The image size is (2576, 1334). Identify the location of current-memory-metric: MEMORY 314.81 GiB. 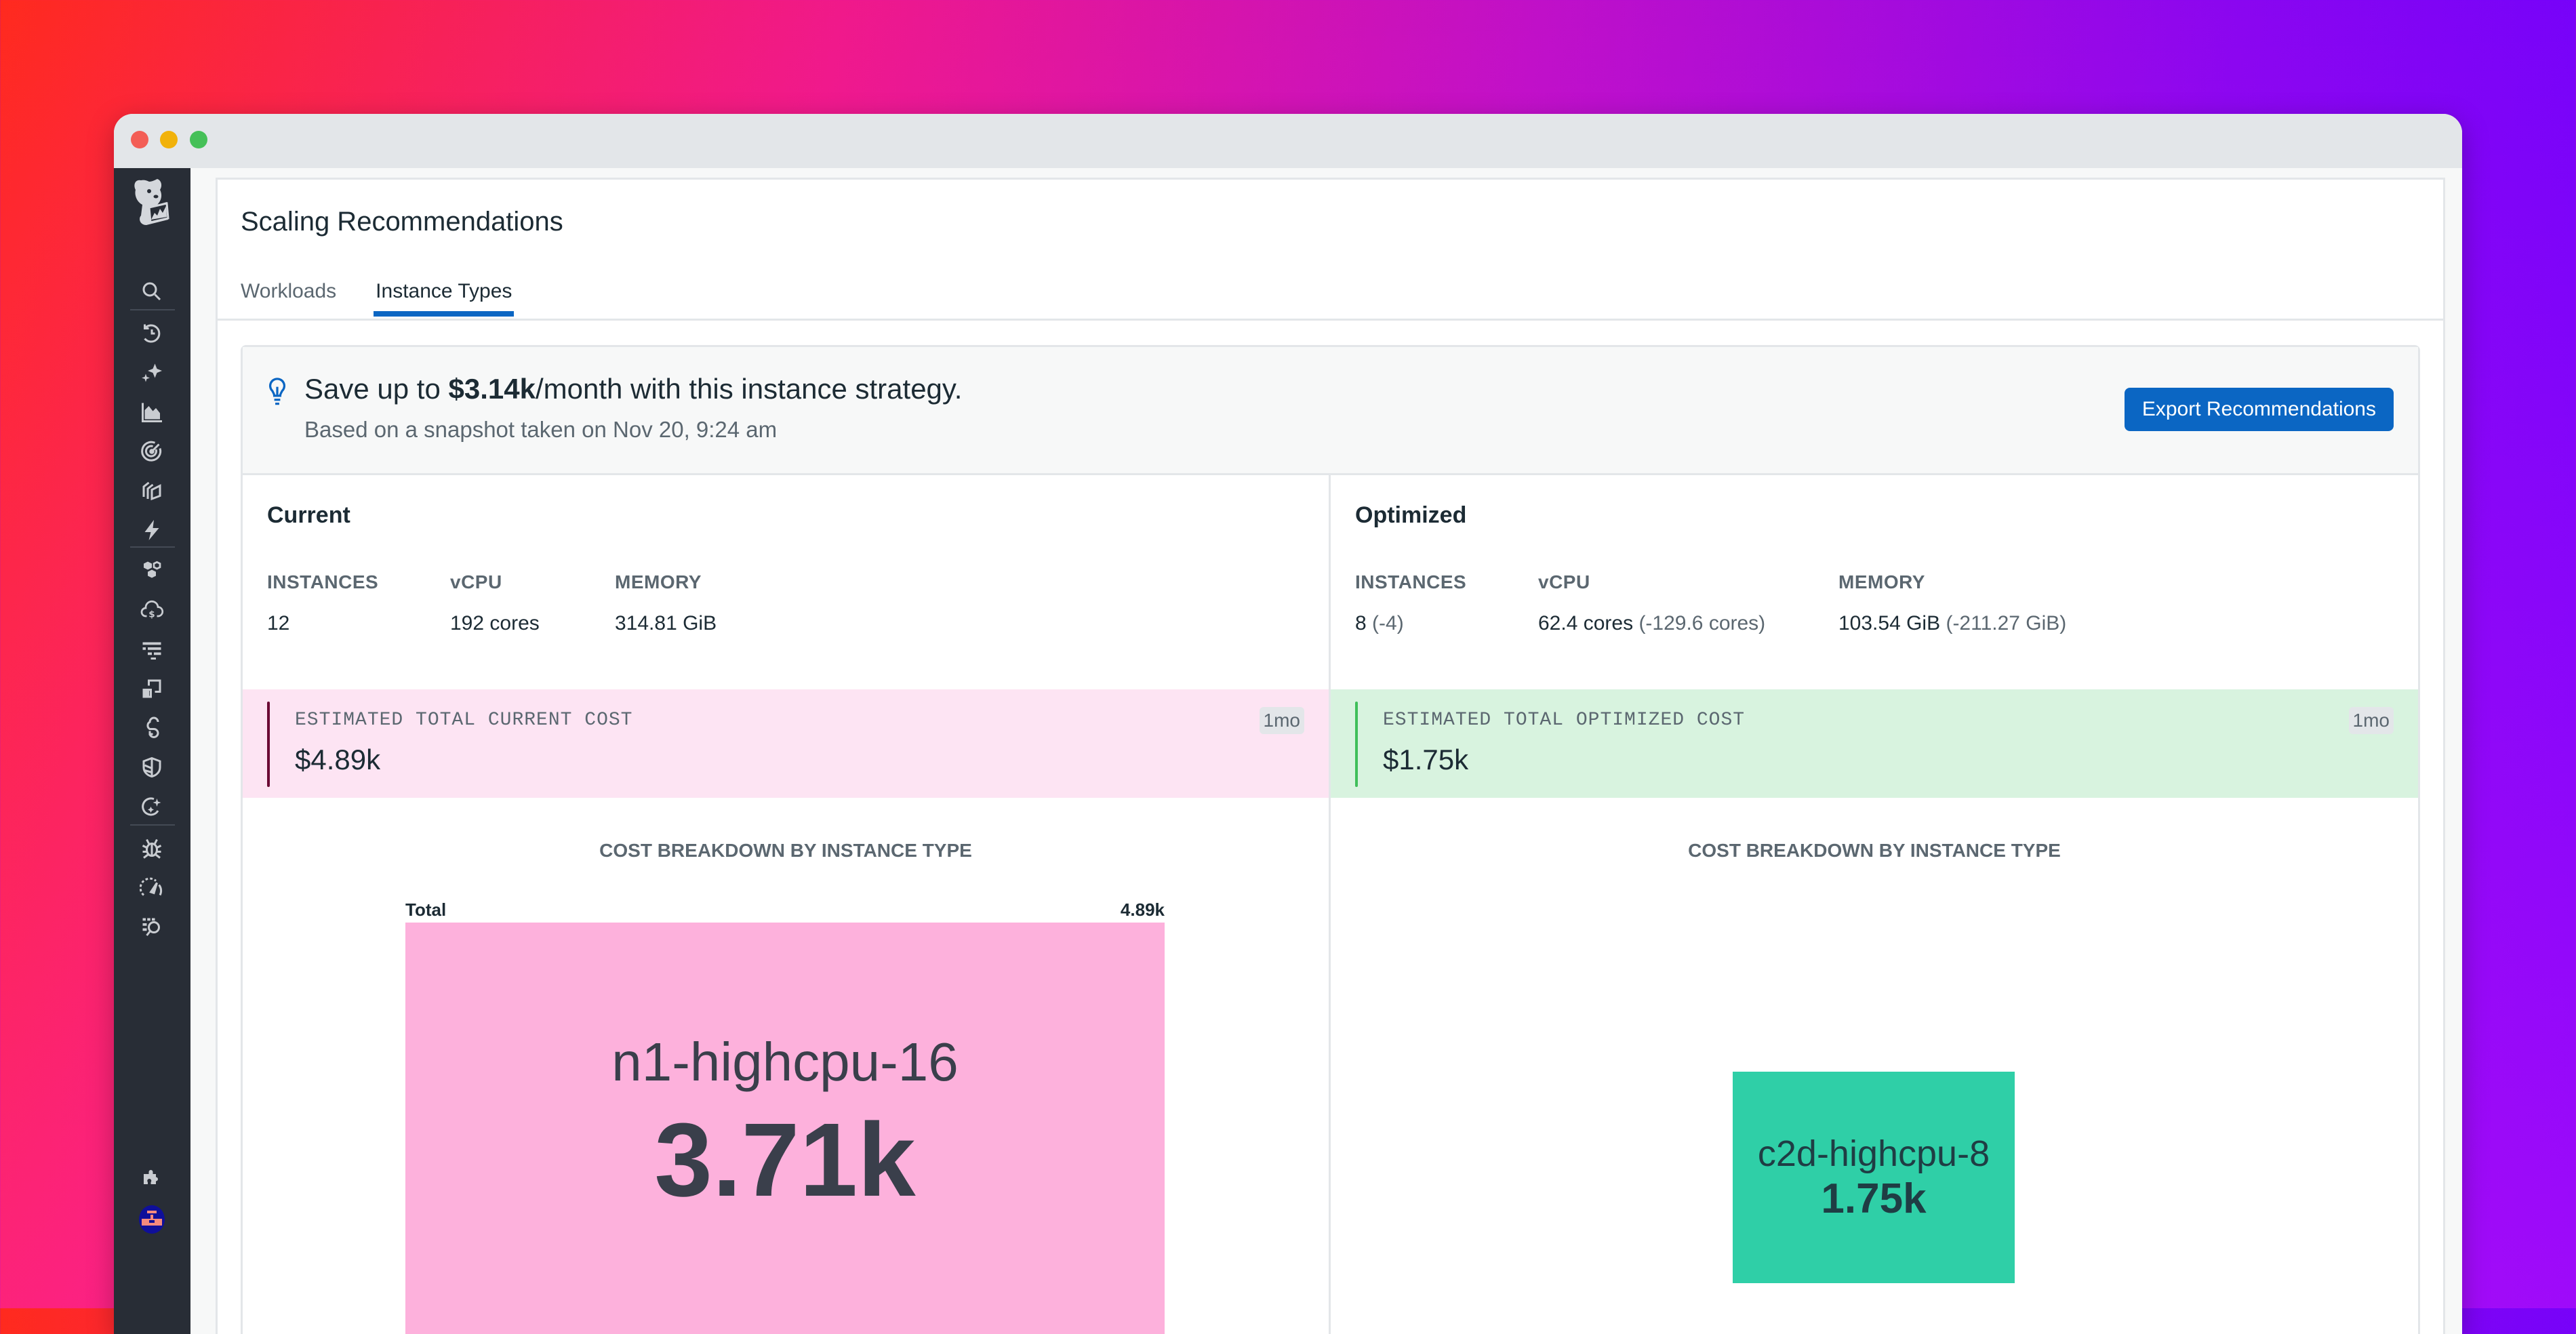
(666, 603).